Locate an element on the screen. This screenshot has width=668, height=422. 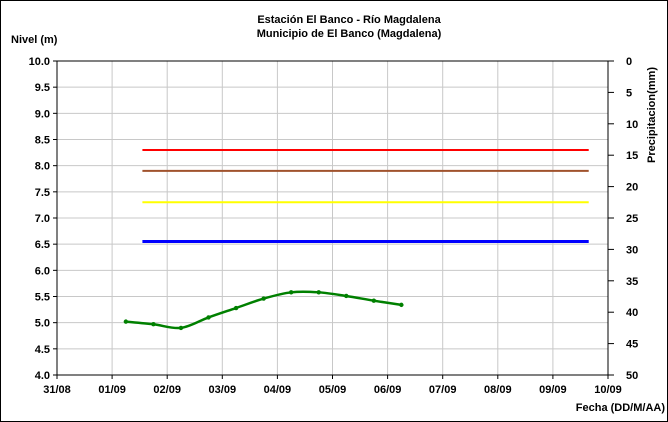
y-tick-label: 9.5 is located at coordinates (42, 88).